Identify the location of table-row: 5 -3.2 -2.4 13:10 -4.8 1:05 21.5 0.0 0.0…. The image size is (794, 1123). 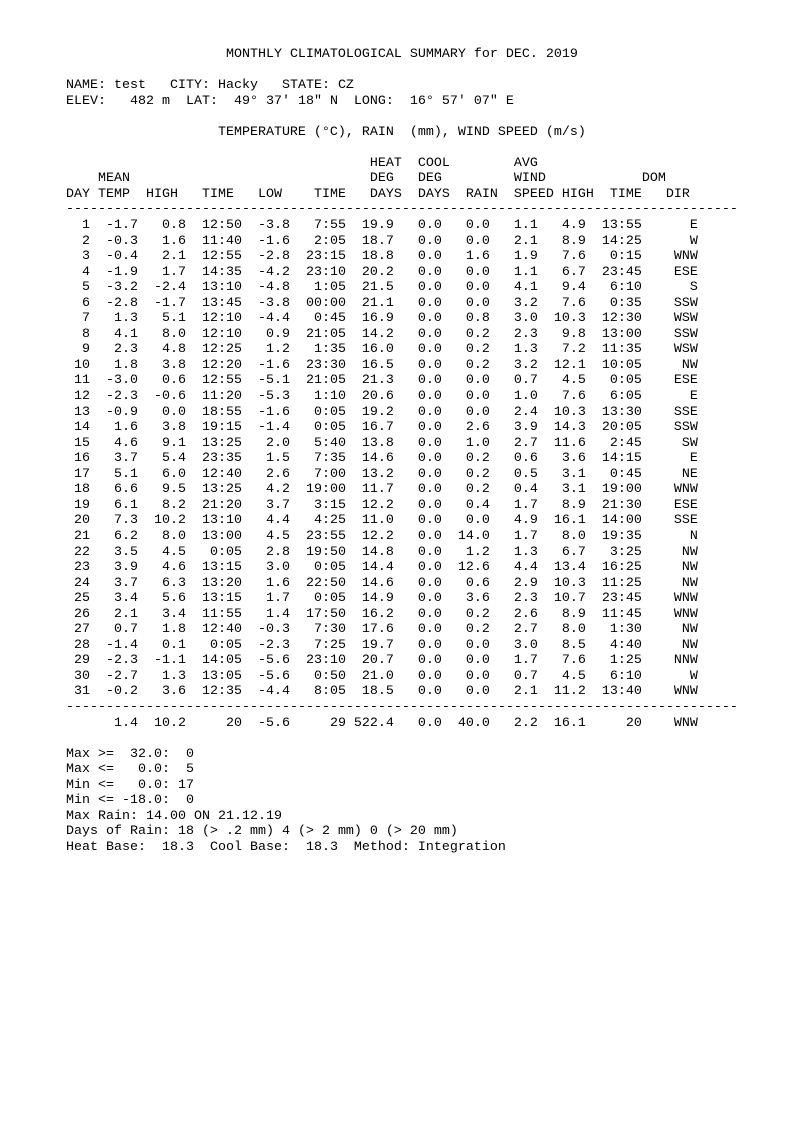
(382, 288).